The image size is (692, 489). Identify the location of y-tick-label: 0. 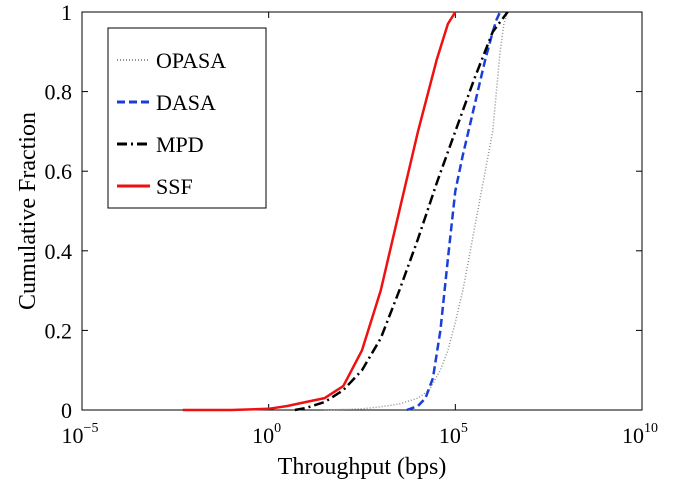
(66, 410).